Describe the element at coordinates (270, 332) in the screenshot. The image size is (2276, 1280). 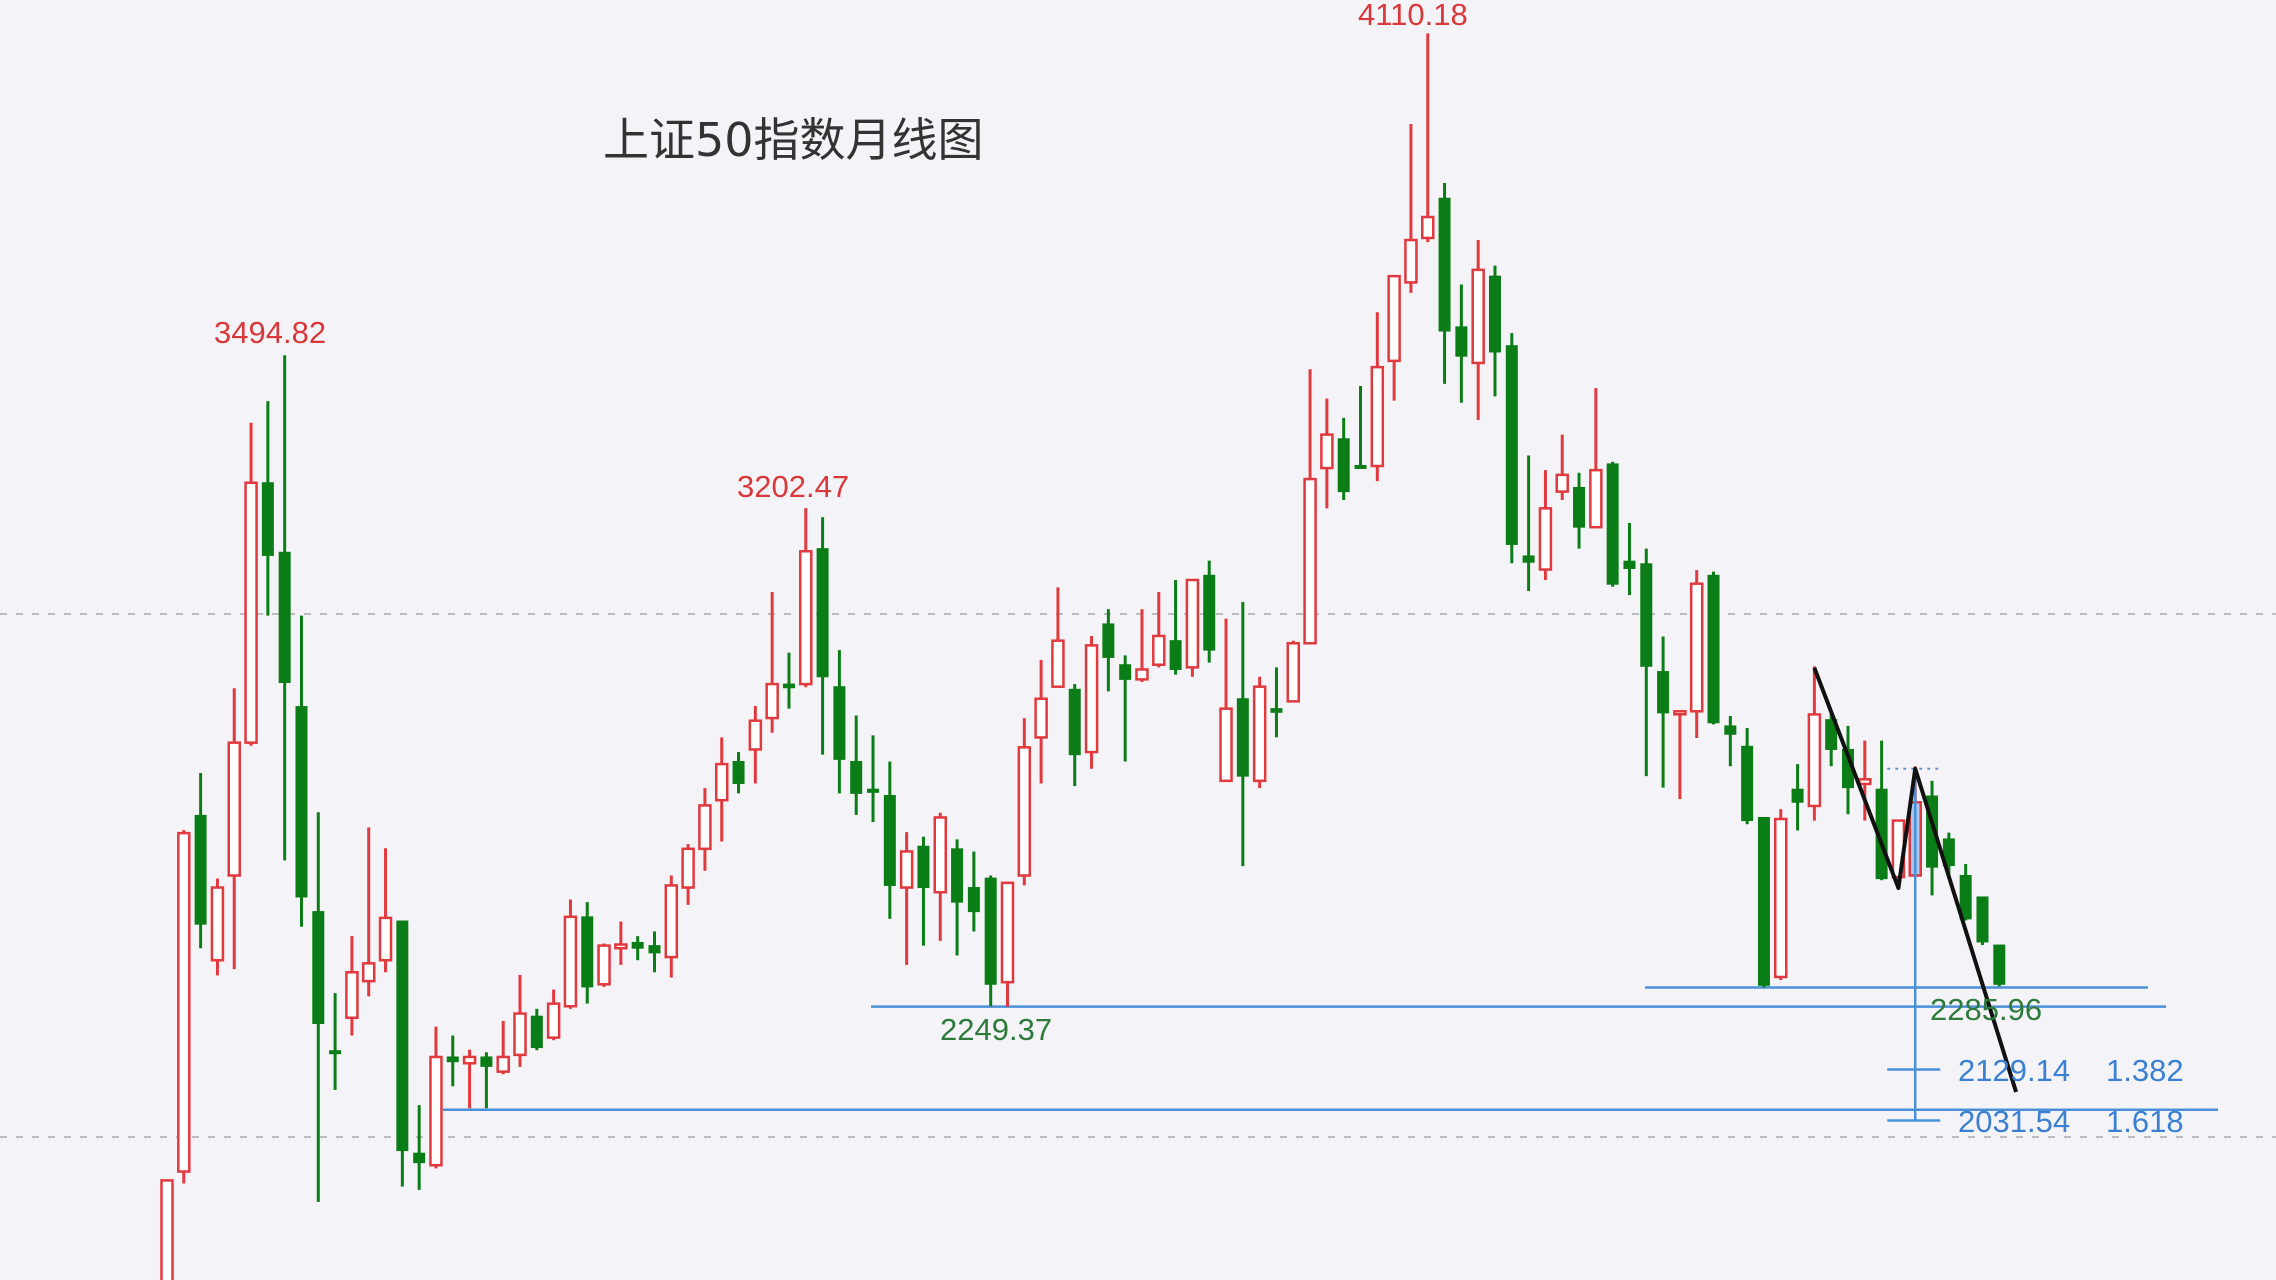
I see `label-high-3494: 3494.82` at that location.